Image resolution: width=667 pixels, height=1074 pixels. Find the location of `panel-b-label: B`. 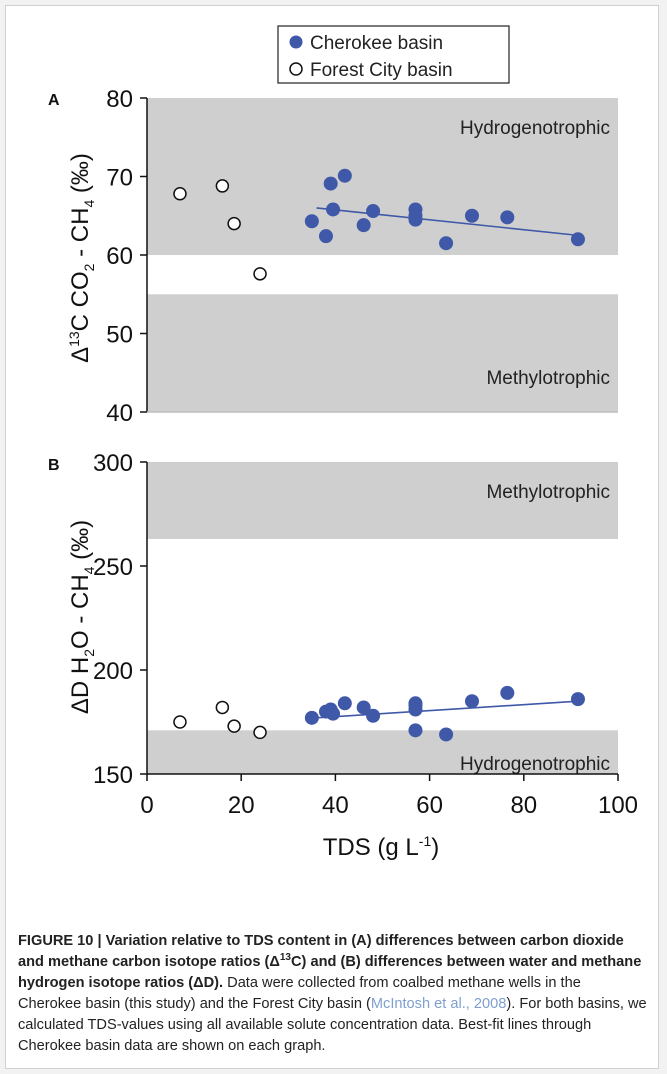

panel-b-label: B is located at coordinates (54, 465).